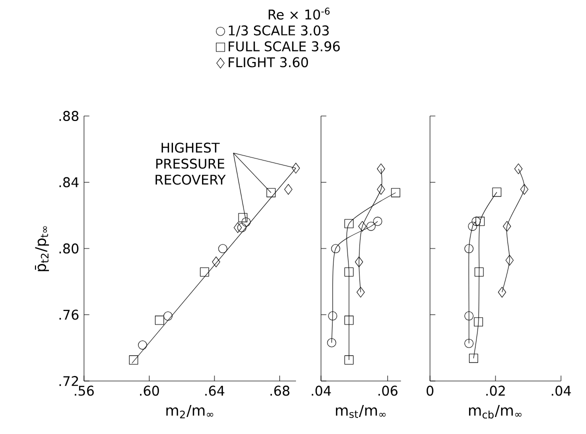 The height and width of the screenshot is (434, 586). I want to click on x-tick-label: .02, so click(495, 391).